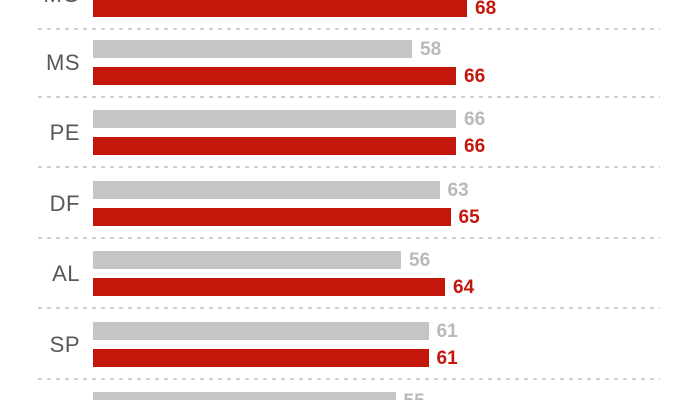 The height and width of the screenshot is (400, 700). Describe the element at coordinates (475, 119) in the screenshot. I see `gray-value-label: 66` at that location.